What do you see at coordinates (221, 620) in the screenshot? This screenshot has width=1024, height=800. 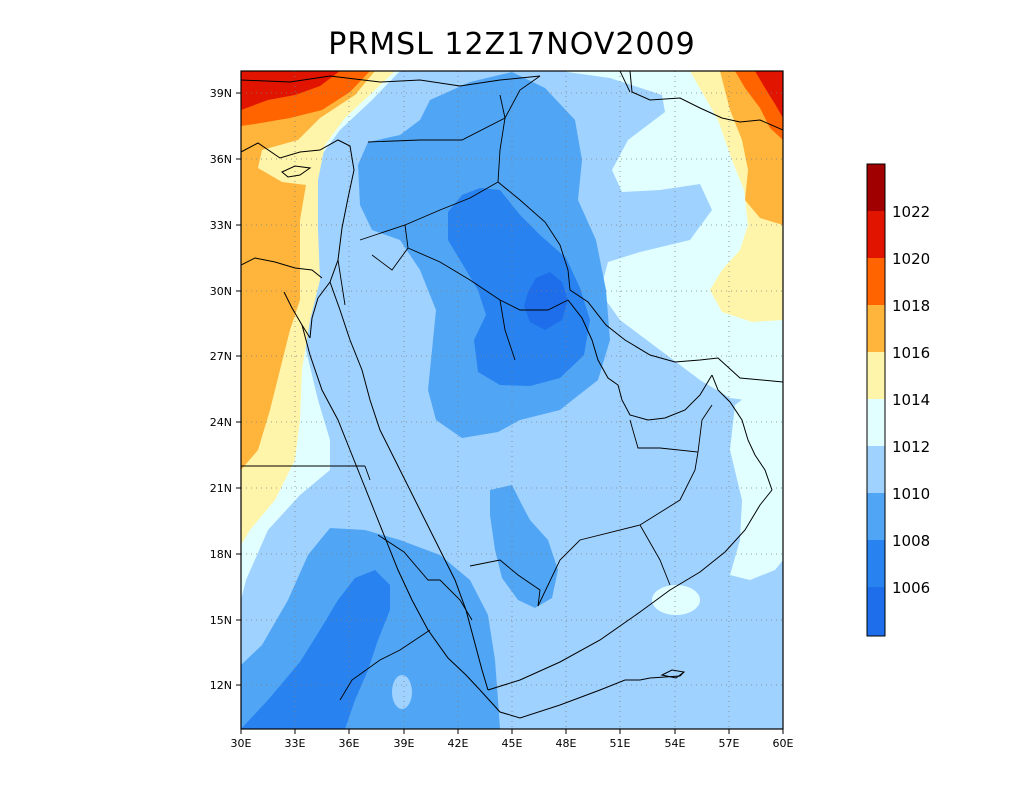 I see `y-tick-label: 15N` at bounding box center [221, 620].